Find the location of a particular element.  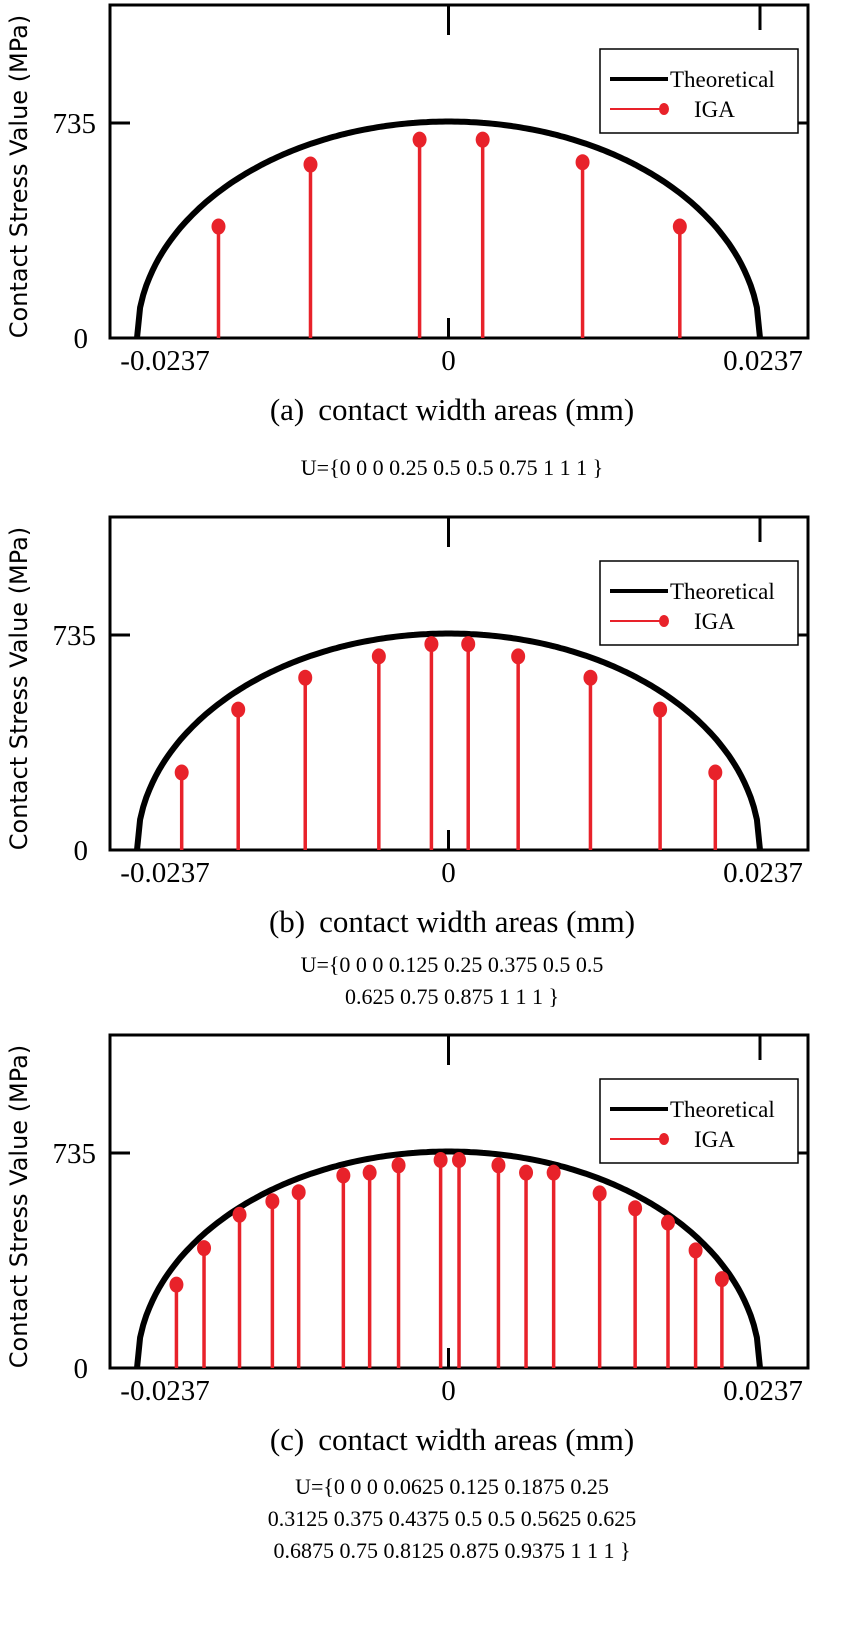

panel-caption: (a) contact width areas (mm) is located at coordinates (452, 409).